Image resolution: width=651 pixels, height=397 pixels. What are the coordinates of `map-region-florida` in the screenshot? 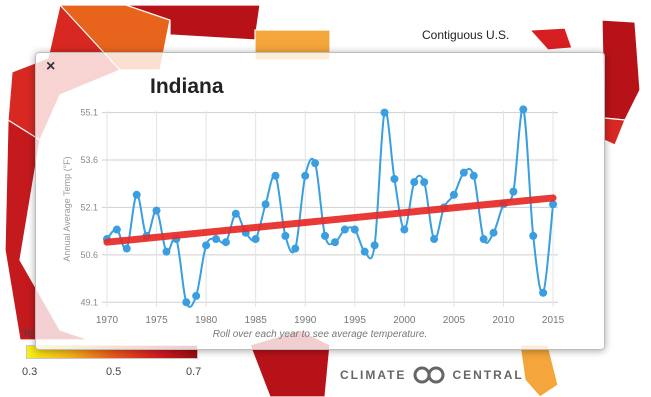 It's located at (539, 370).